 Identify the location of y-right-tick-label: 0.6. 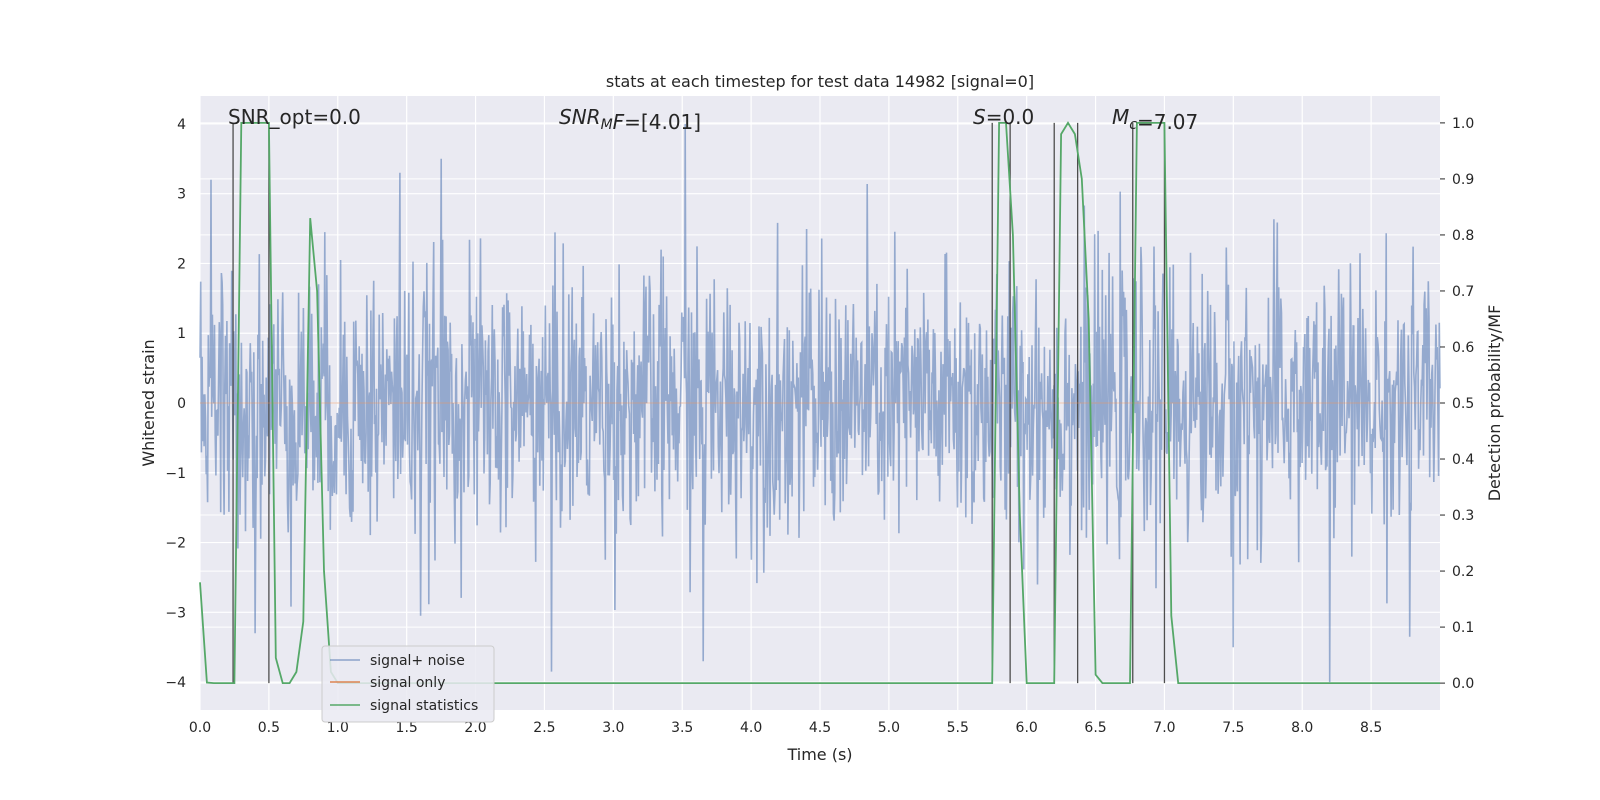
(1463, 348).